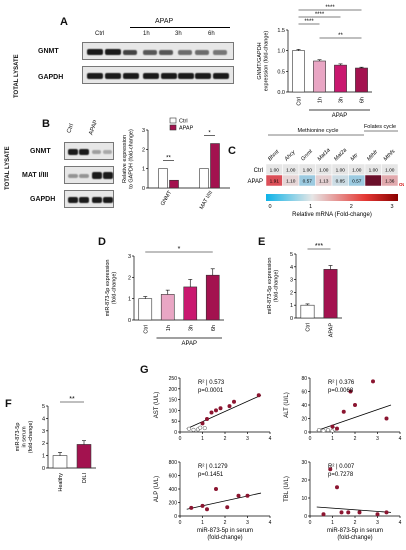 The height and width of the screenshot is (550, 406). What do you see at coordinates (143, 189) in the screenshot?
I see `y-tick-label: 0` at bounding box center [143, 189].